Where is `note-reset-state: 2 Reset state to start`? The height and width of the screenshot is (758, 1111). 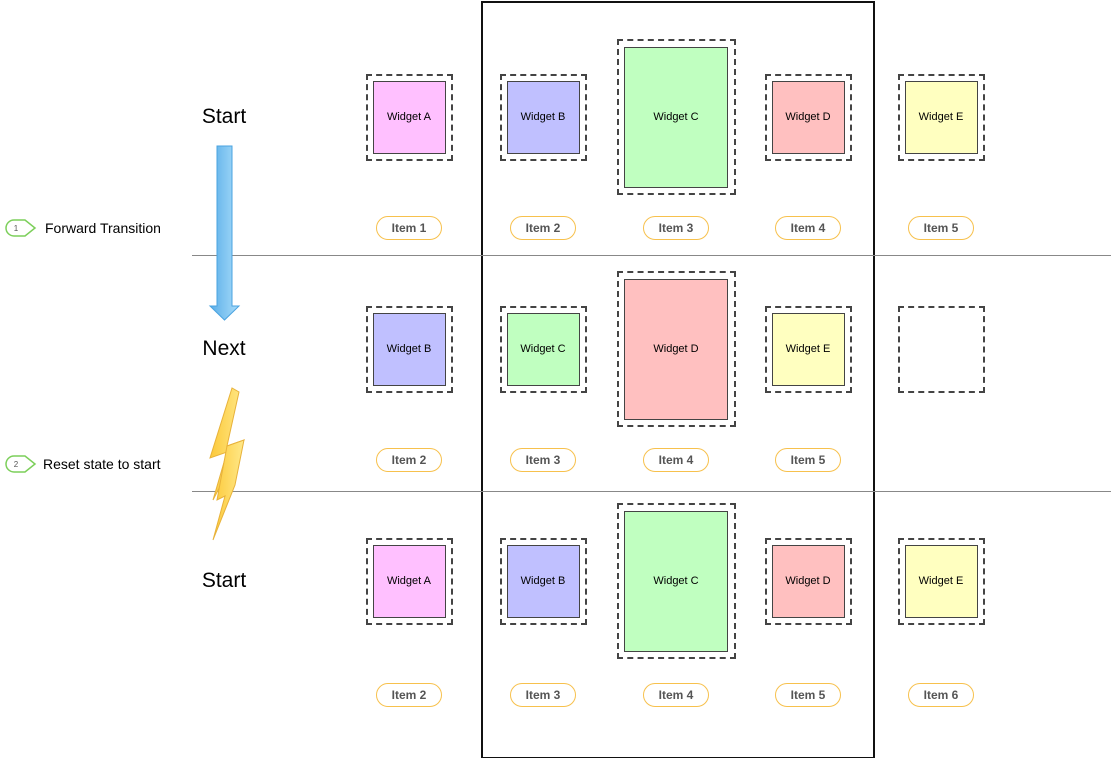
note-reset-state: 2 Reset state to start is located at coordinates (83, 464).